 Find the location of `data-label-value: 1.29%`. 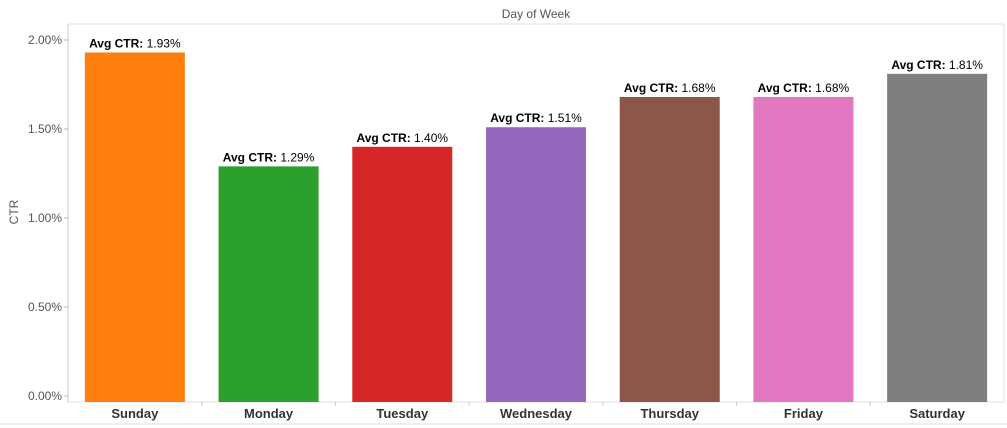

data-label-value: 1.29% is located at coordinates (296, 157).